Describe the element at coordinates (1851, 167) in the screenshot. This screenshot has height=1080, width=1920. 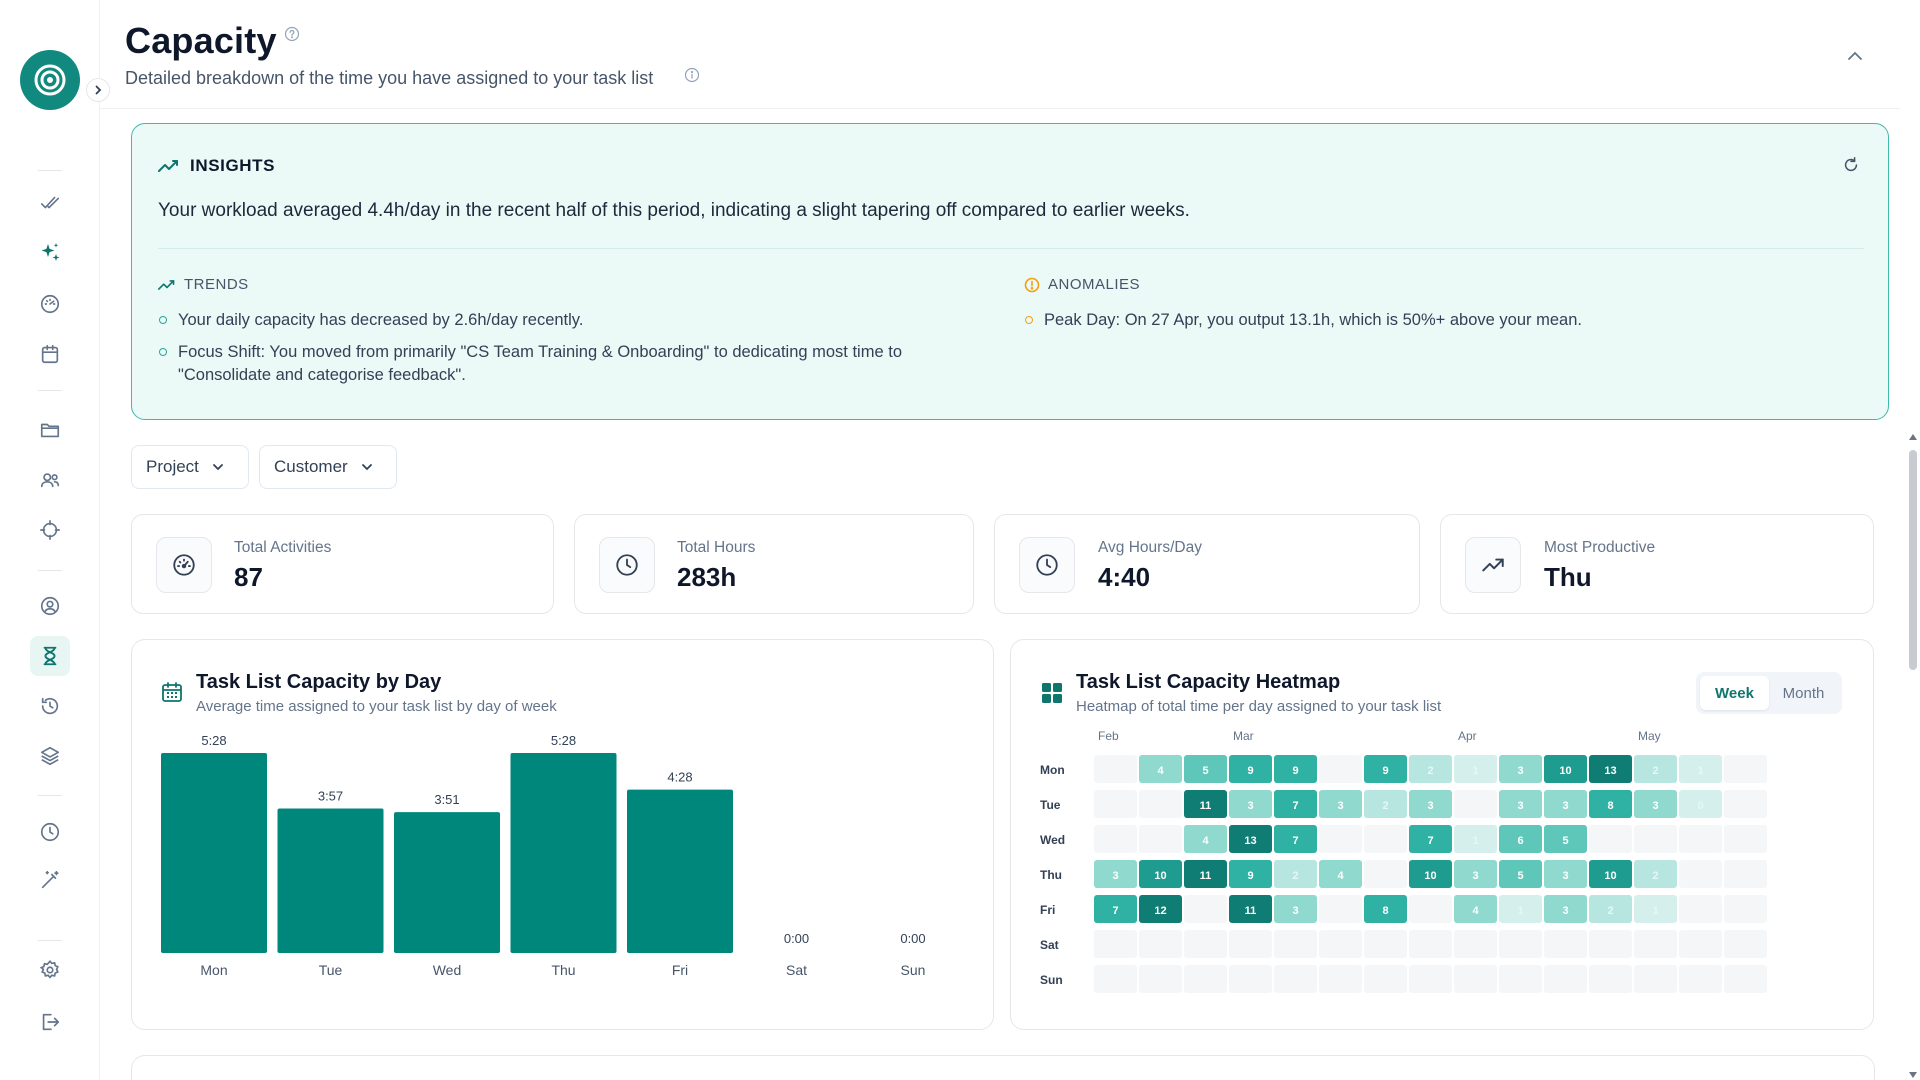
I see `refresh-insights-button` at that location.